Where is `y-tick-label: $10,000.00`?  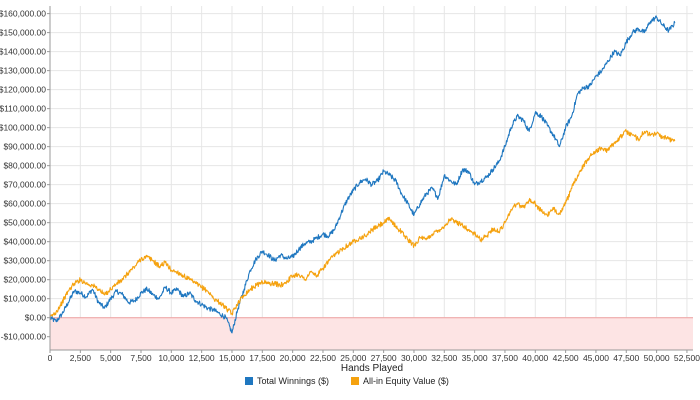
y-tick-label: $10,000.00 is located at coordinates (24, 299).